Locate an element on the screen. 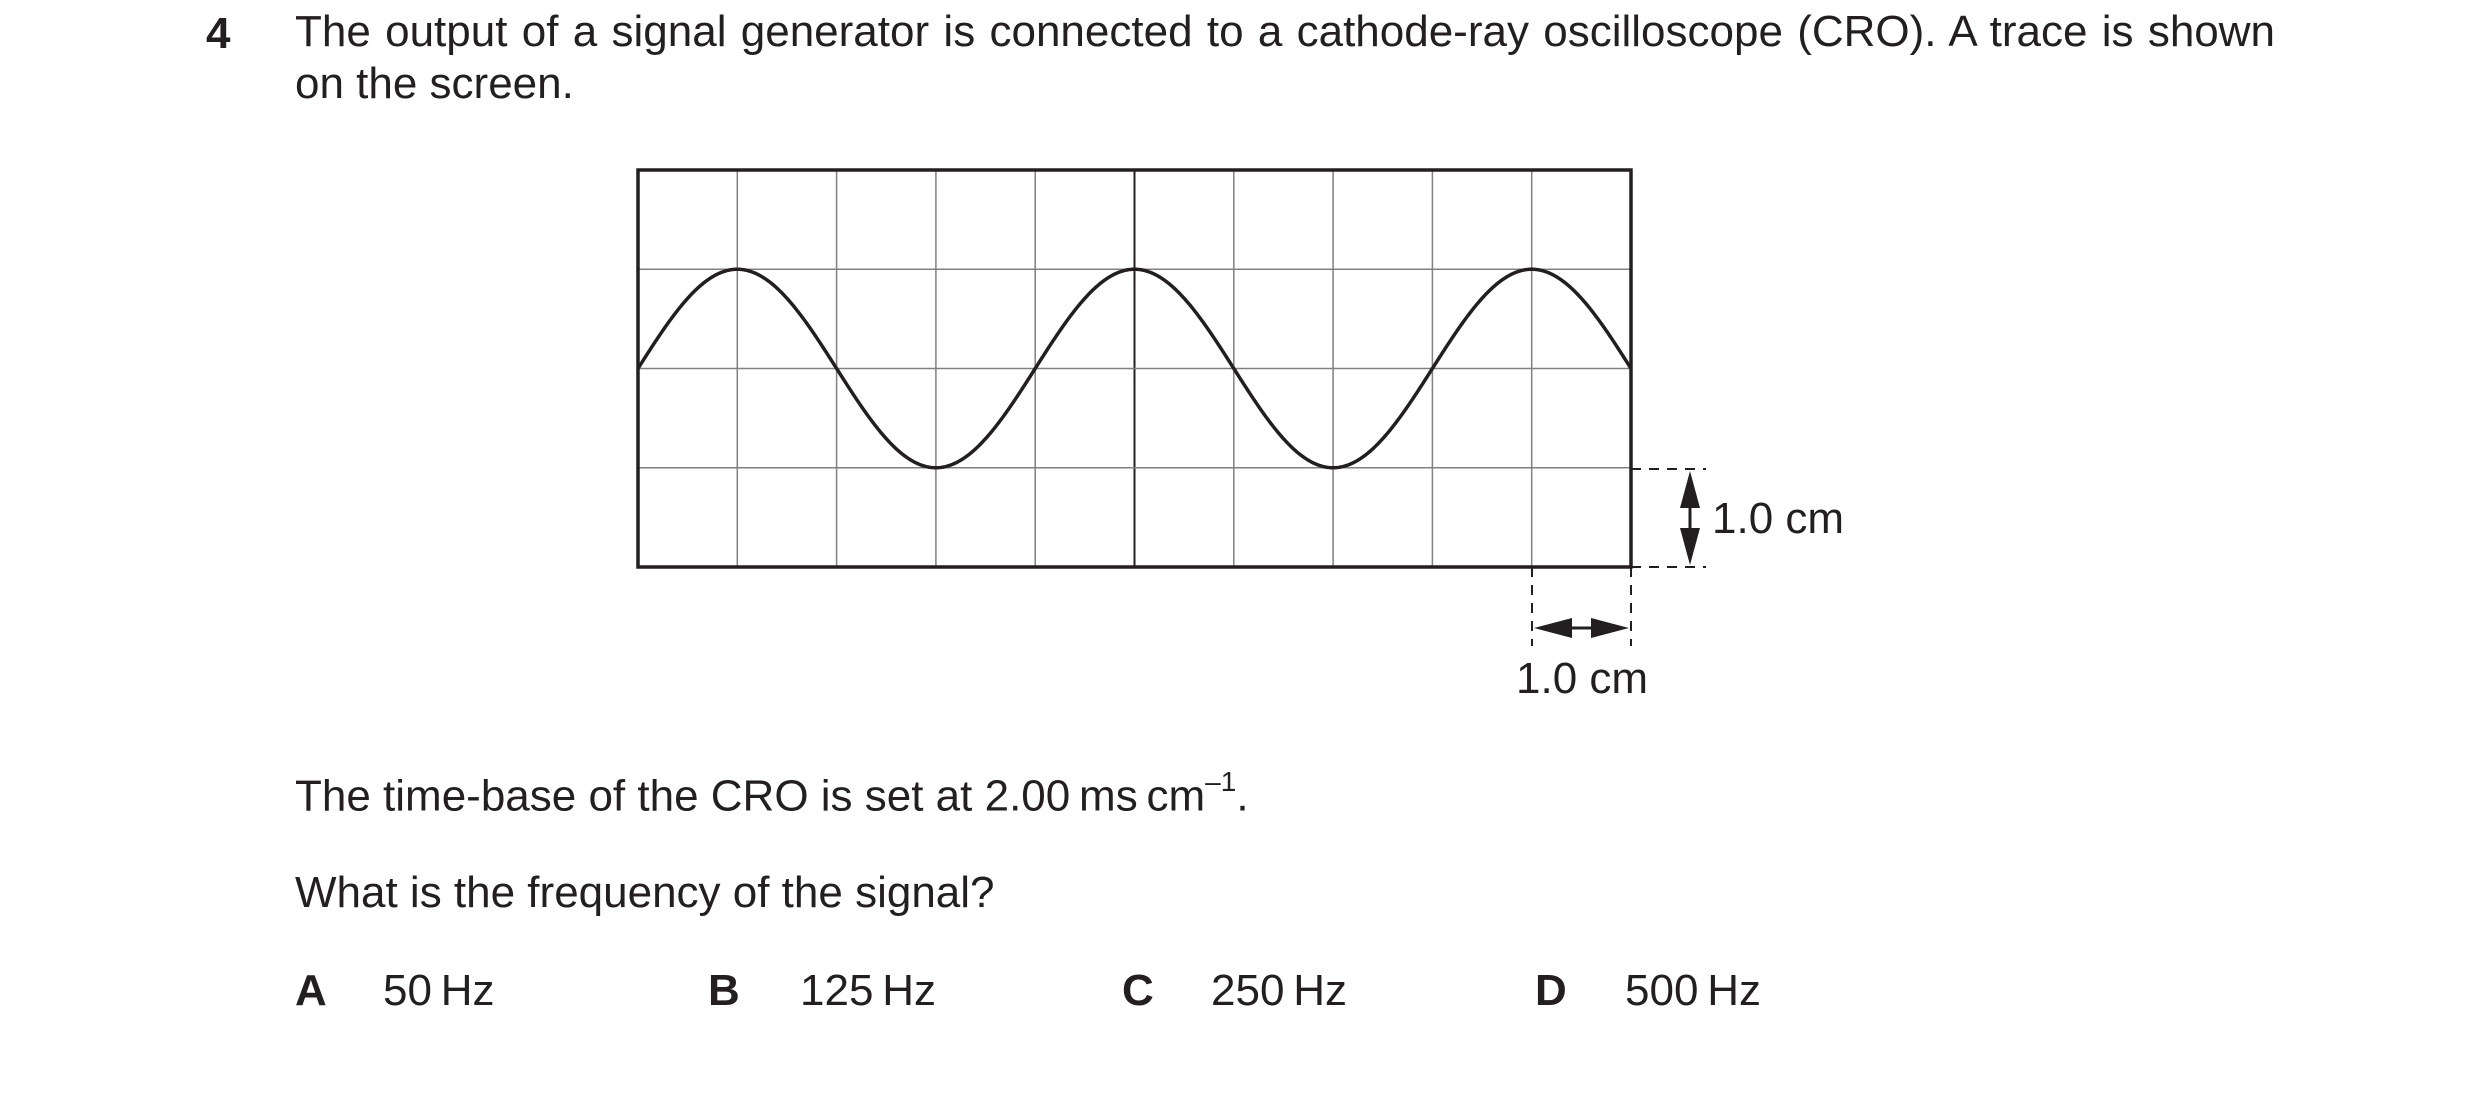  option-a-text: 50 Hz is located at coordinates (439, 990).